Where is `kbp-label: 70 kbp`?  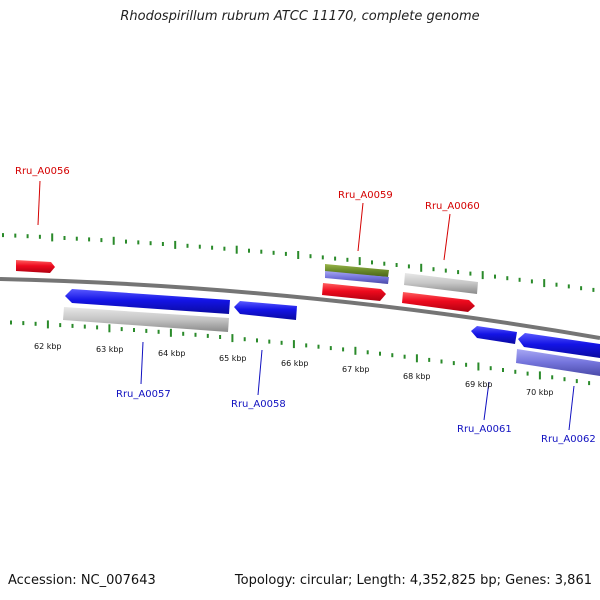 kbp-label: 70 kbp is located at coordinates (540, 392).